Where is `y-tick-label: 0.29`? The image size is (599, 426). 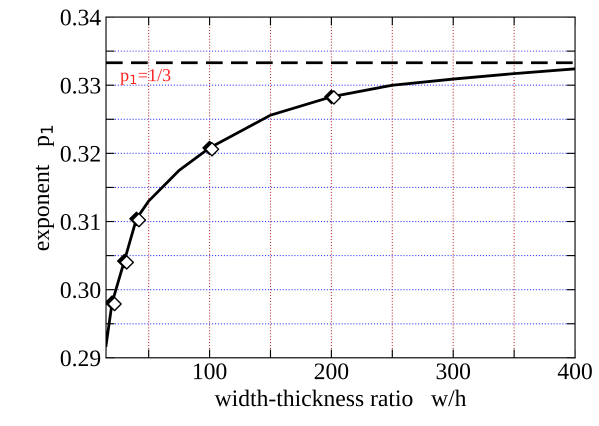 y-tick-label: 0.29 is located at coordinates (80, 358).